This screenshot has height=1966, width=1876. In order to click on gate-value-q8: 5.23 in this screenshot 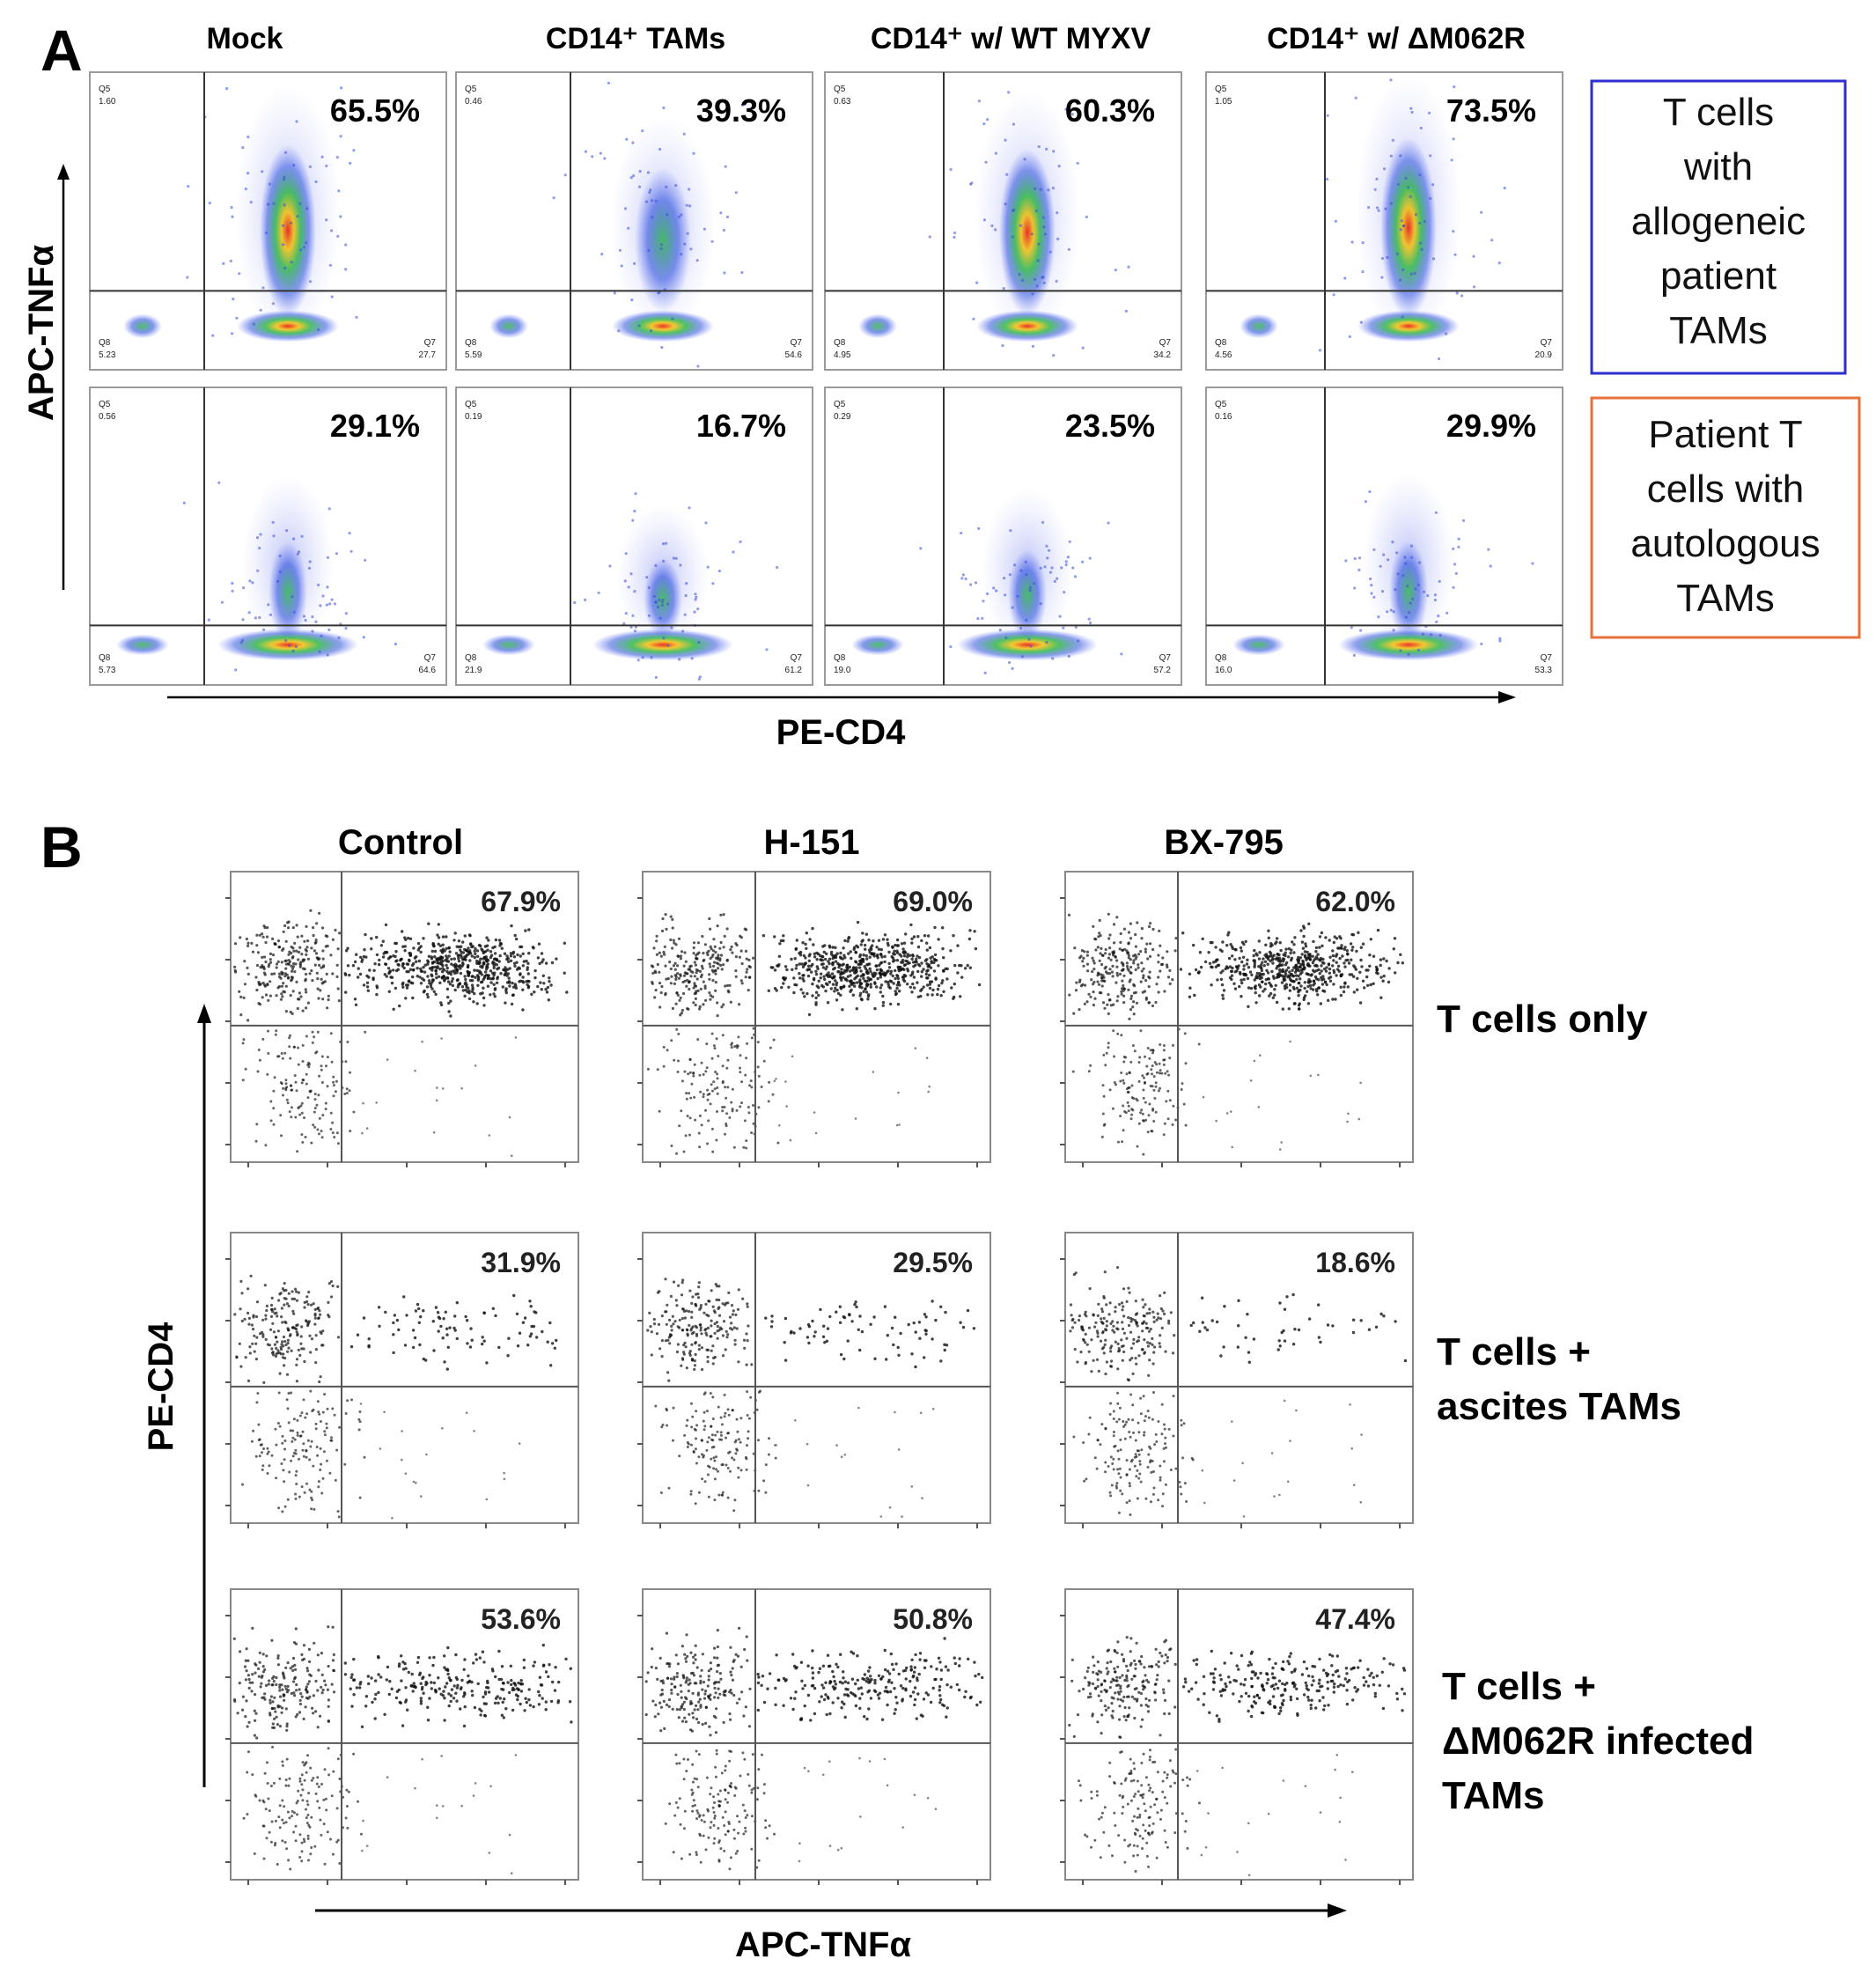, I will do `click(107, 355)`.